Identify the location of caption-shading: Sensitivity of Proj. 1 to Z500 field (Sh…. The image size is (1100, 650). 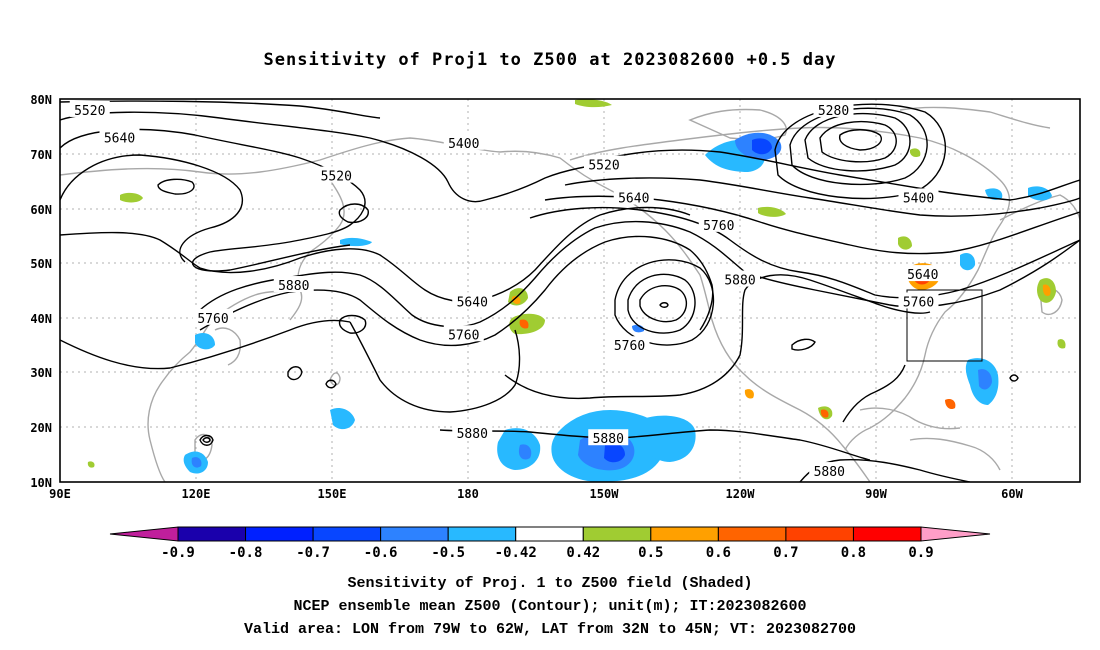
(550, 583).